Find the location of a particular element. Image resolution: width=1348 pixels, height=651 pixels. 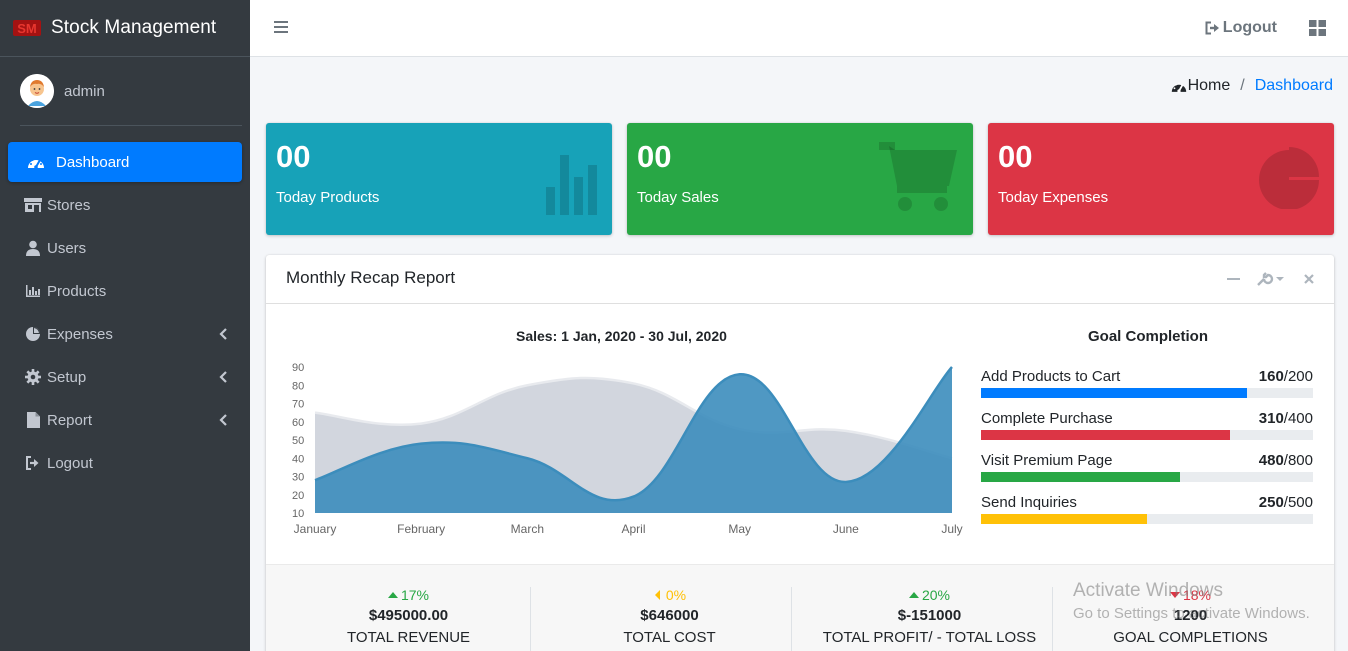

stat-label: TOTAL COST is located at coordinates (669, 637).